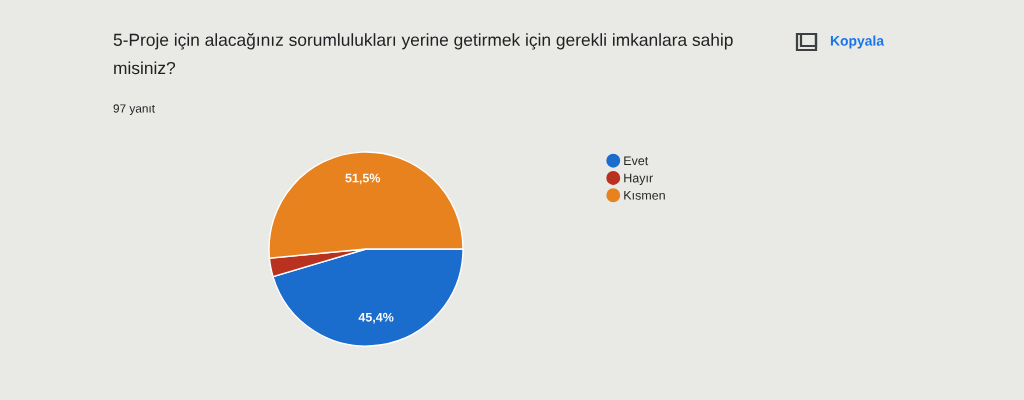  Describe the element at coordinates (636, 161) in the screenshot. I see `legend-label: Evet` at that location.